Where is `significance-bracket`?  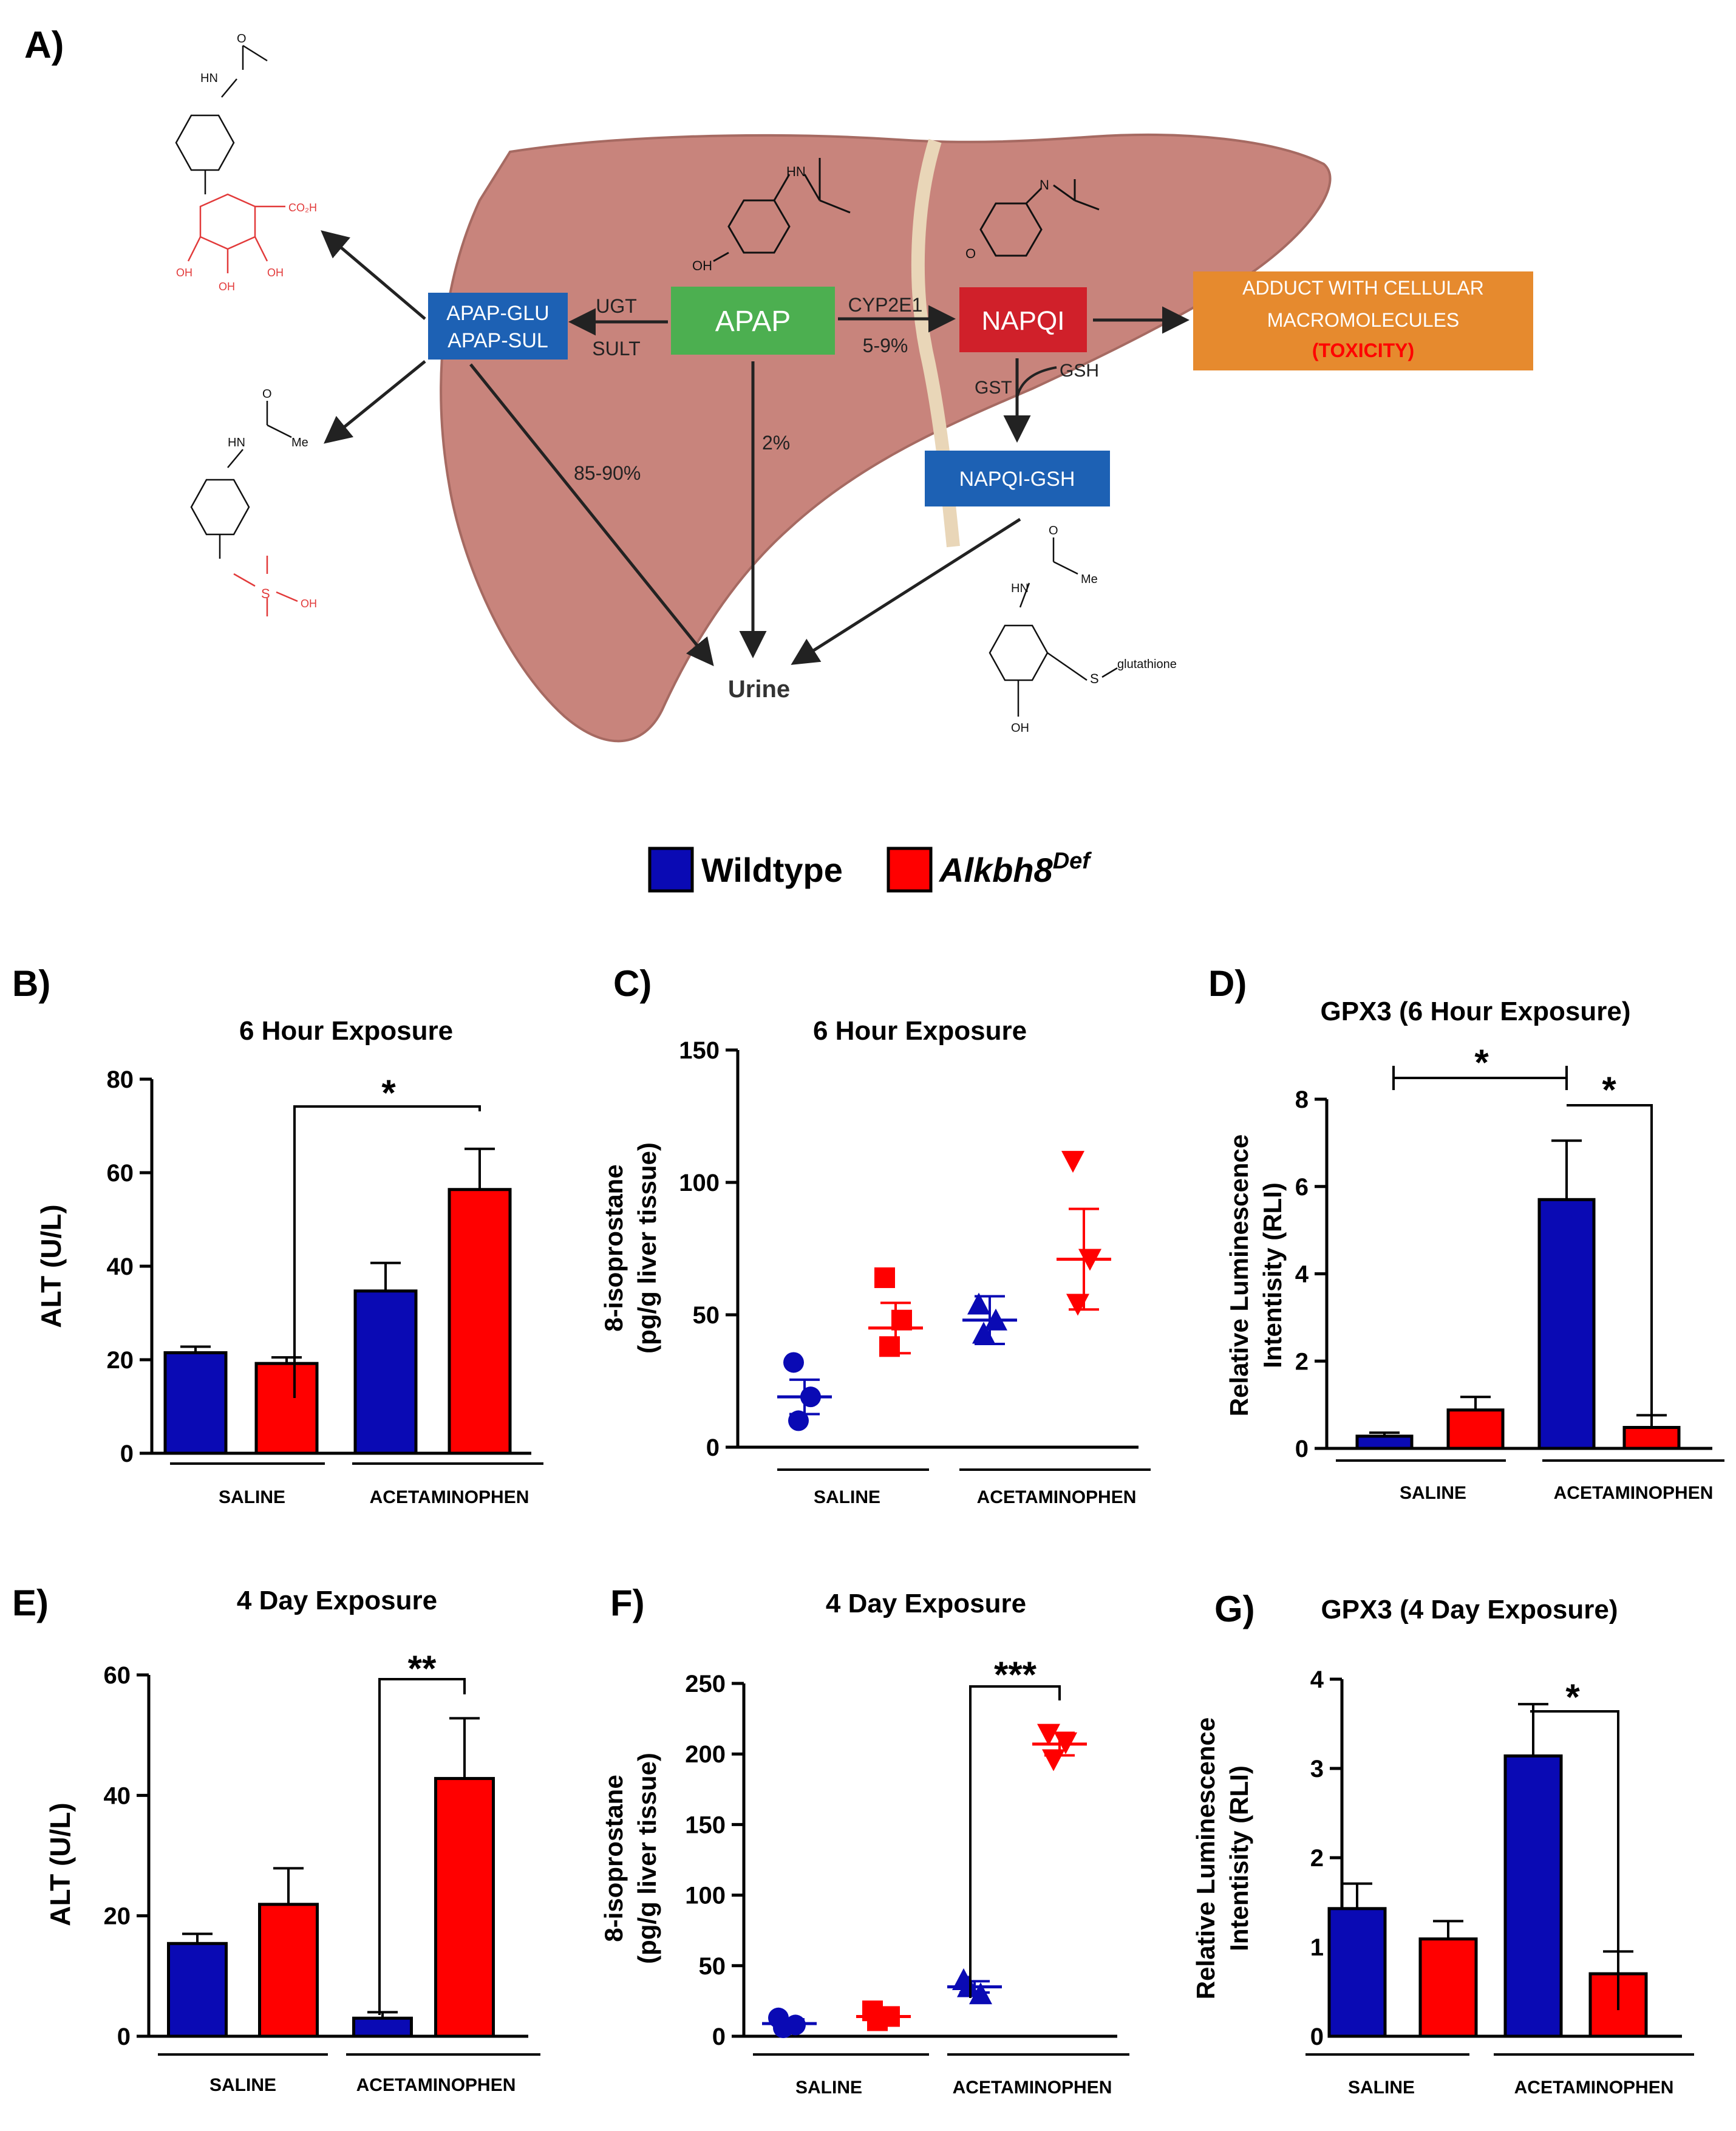
significance-bracket is located at coordinates (1574, 1860).